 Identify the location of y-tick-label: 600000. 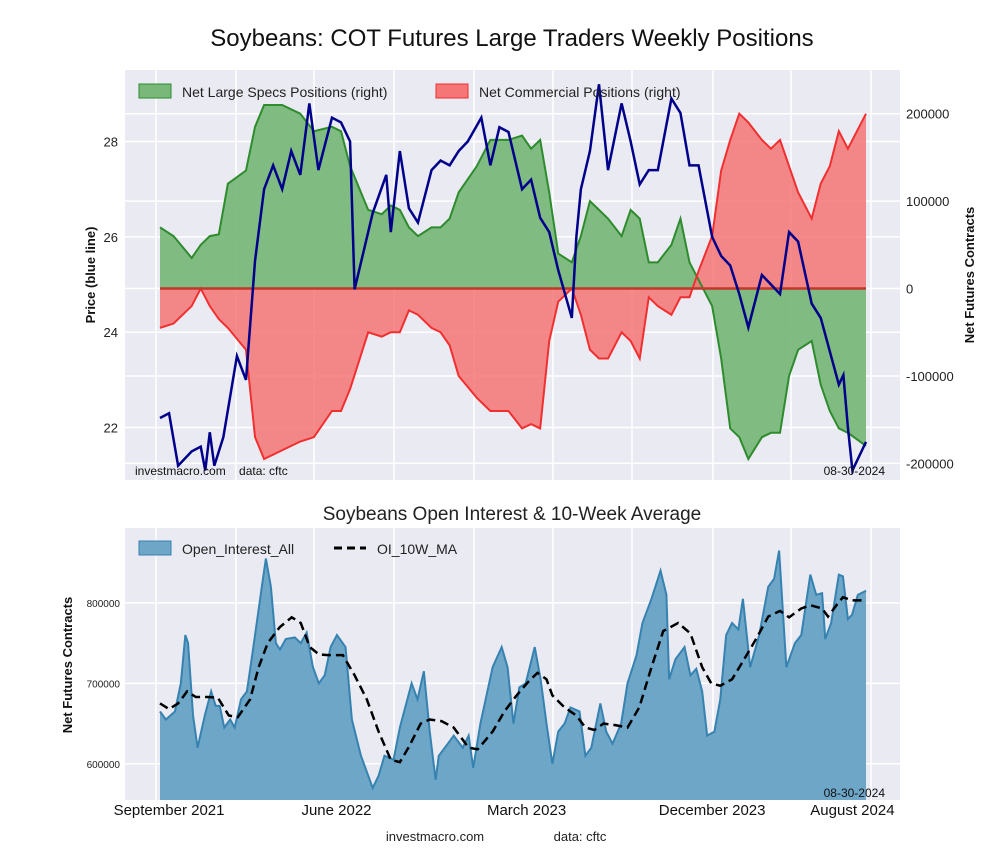
(104, 765).